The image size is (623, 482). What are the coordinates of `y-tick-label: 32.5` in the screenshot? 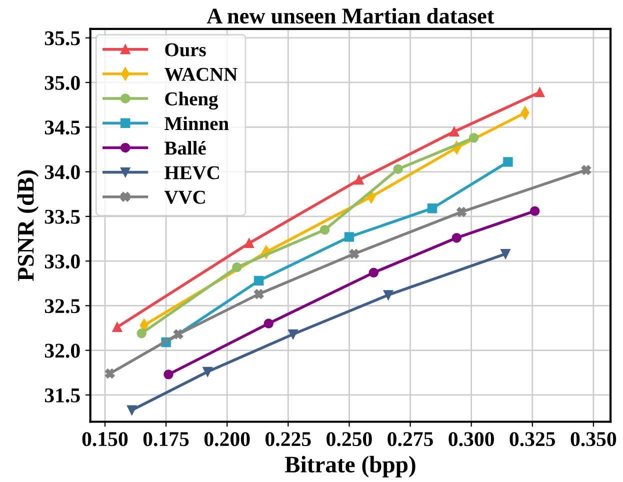 It's located at (62, 306).